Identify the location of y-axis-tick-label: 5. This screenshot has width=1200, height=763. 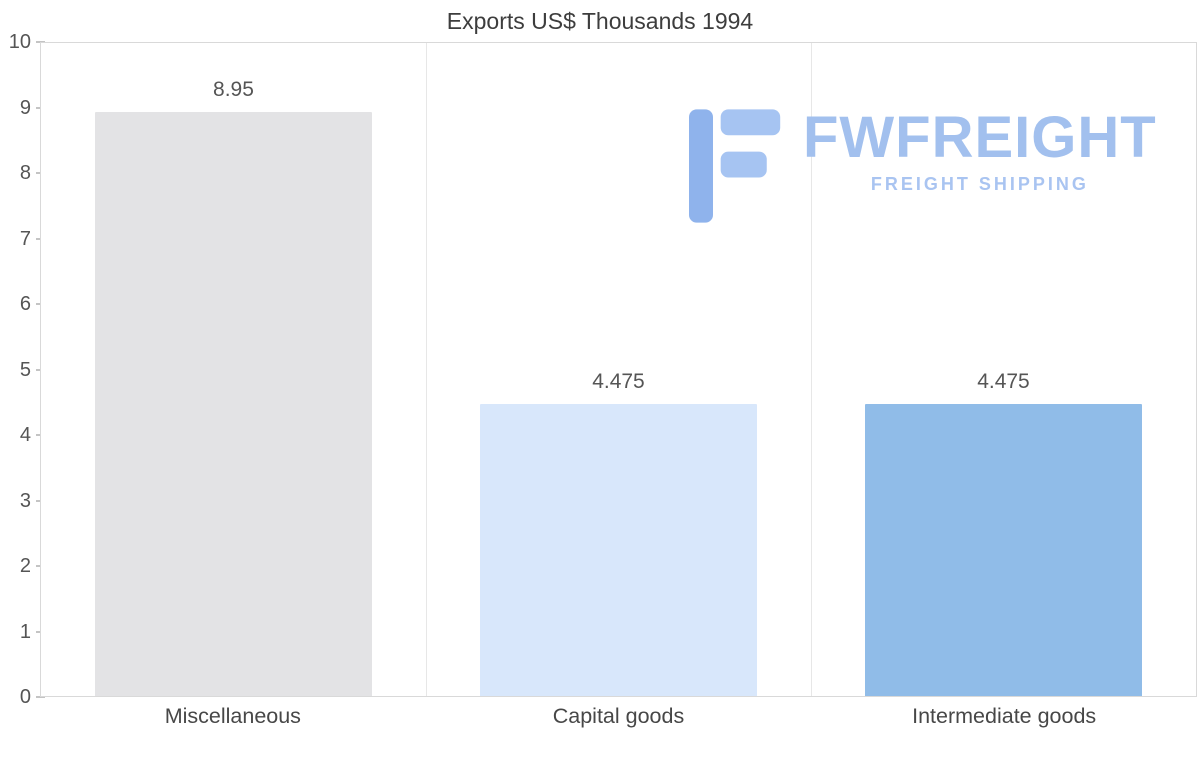
(25, 369).